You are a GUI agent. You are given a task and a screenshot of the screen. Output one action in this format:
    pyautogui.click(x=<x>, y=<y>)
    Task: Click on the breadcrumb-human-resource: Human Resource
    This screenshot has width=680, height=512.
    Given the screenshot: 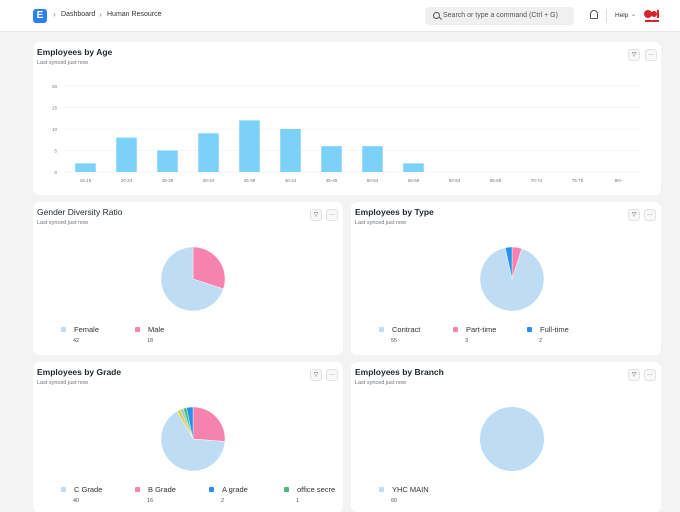 What is the action you would take?
    pyautogui.click(x=134, y=14)
    